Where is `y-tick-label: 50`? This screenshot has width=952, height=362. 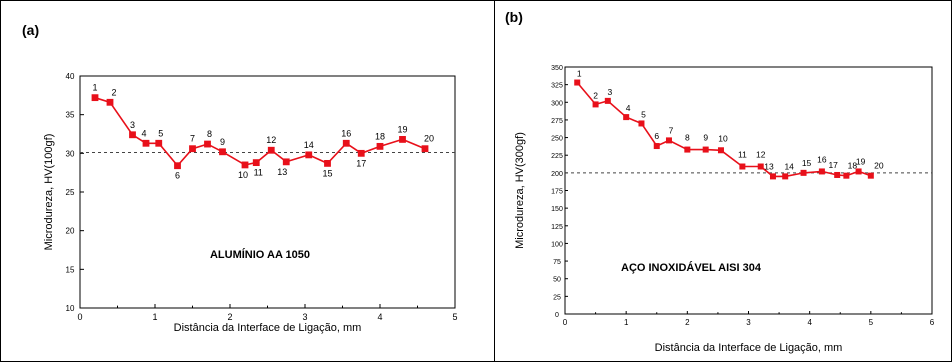 y-tick-label: 50 is located at coordinates (557, 280).